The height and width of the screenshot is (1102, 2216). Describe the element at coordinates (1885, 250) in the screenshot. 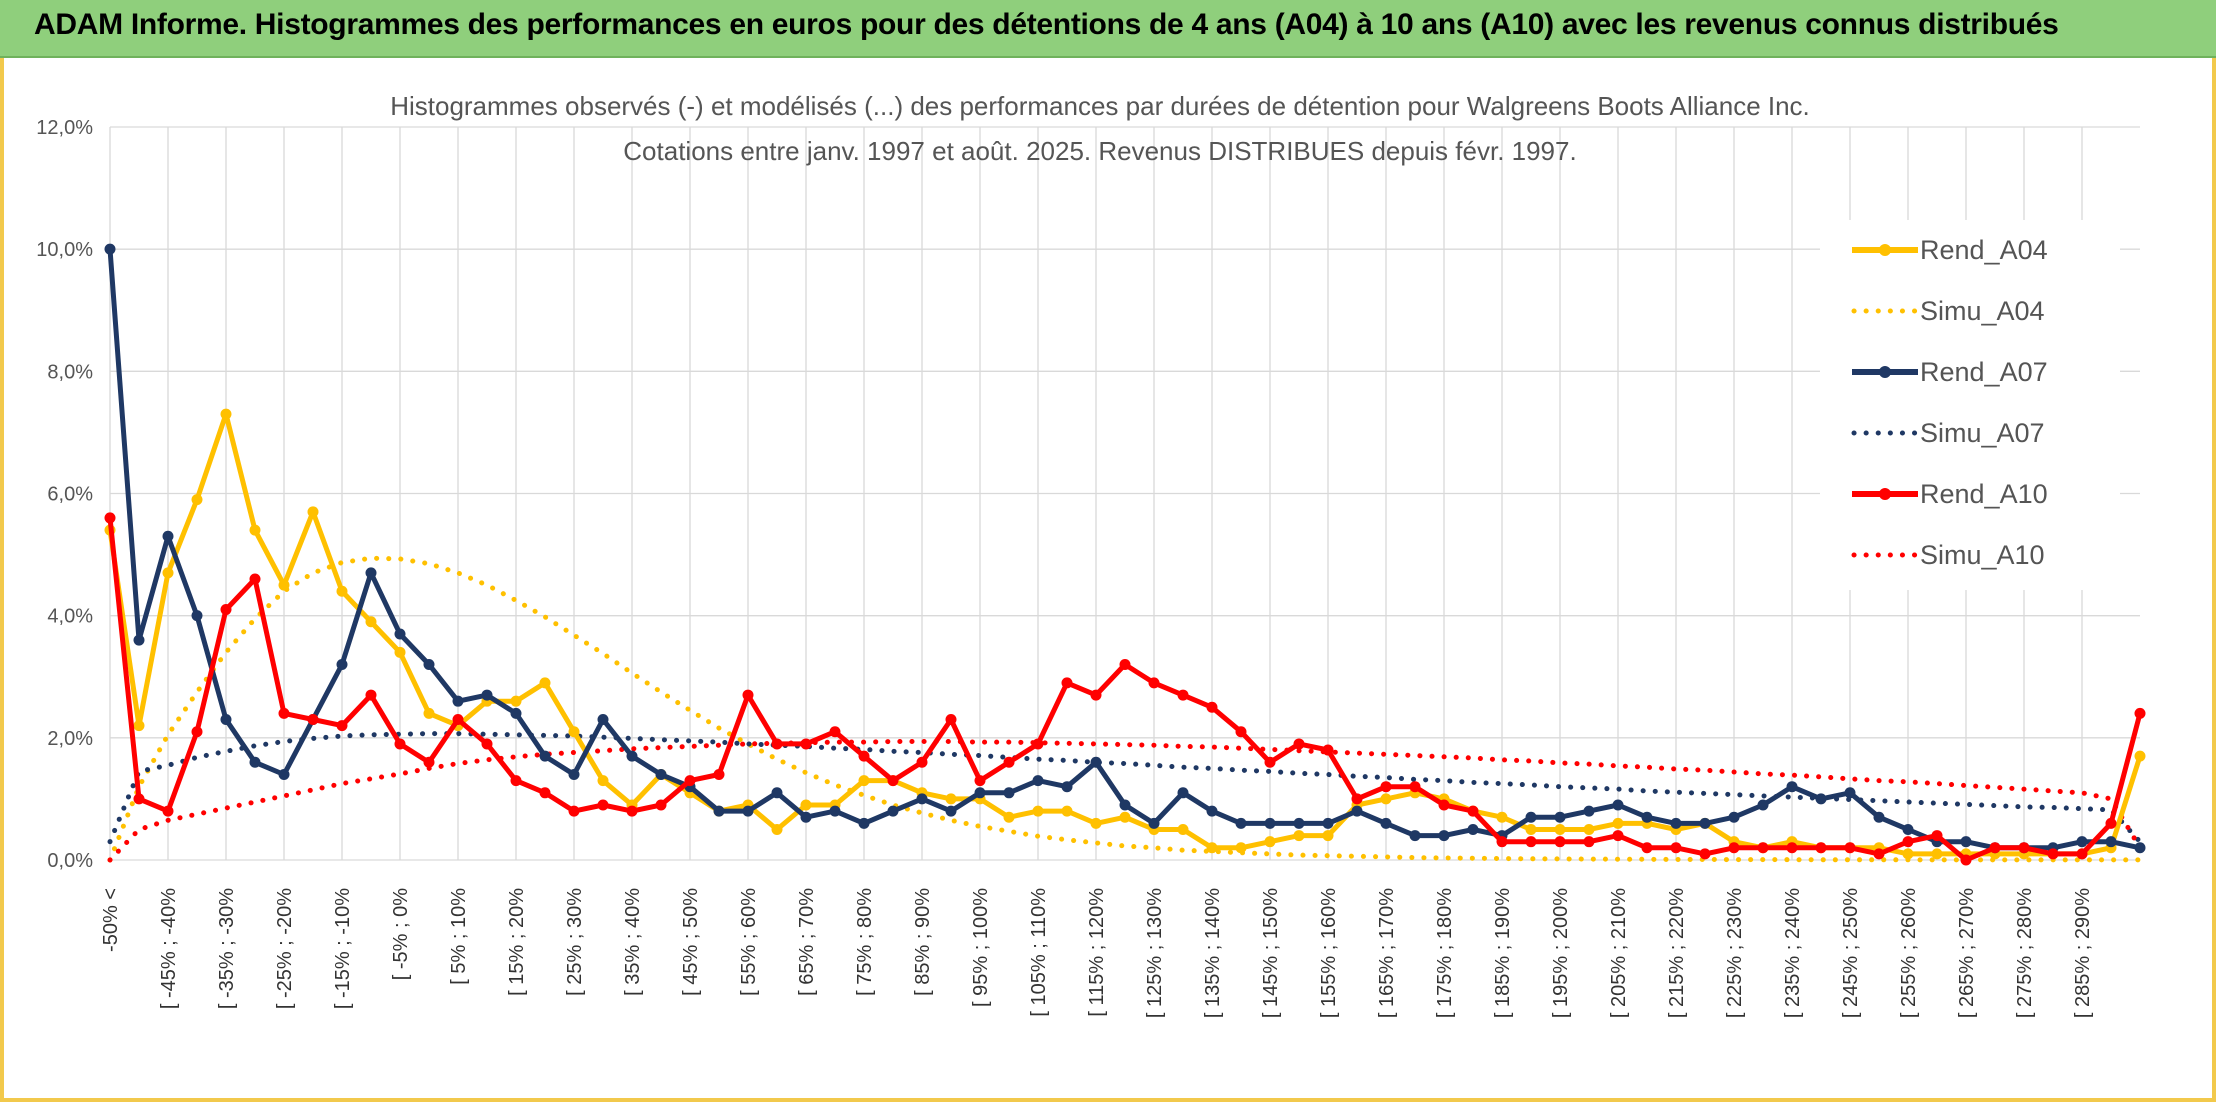

I see `legend-marker-Rend_A04` at that location.